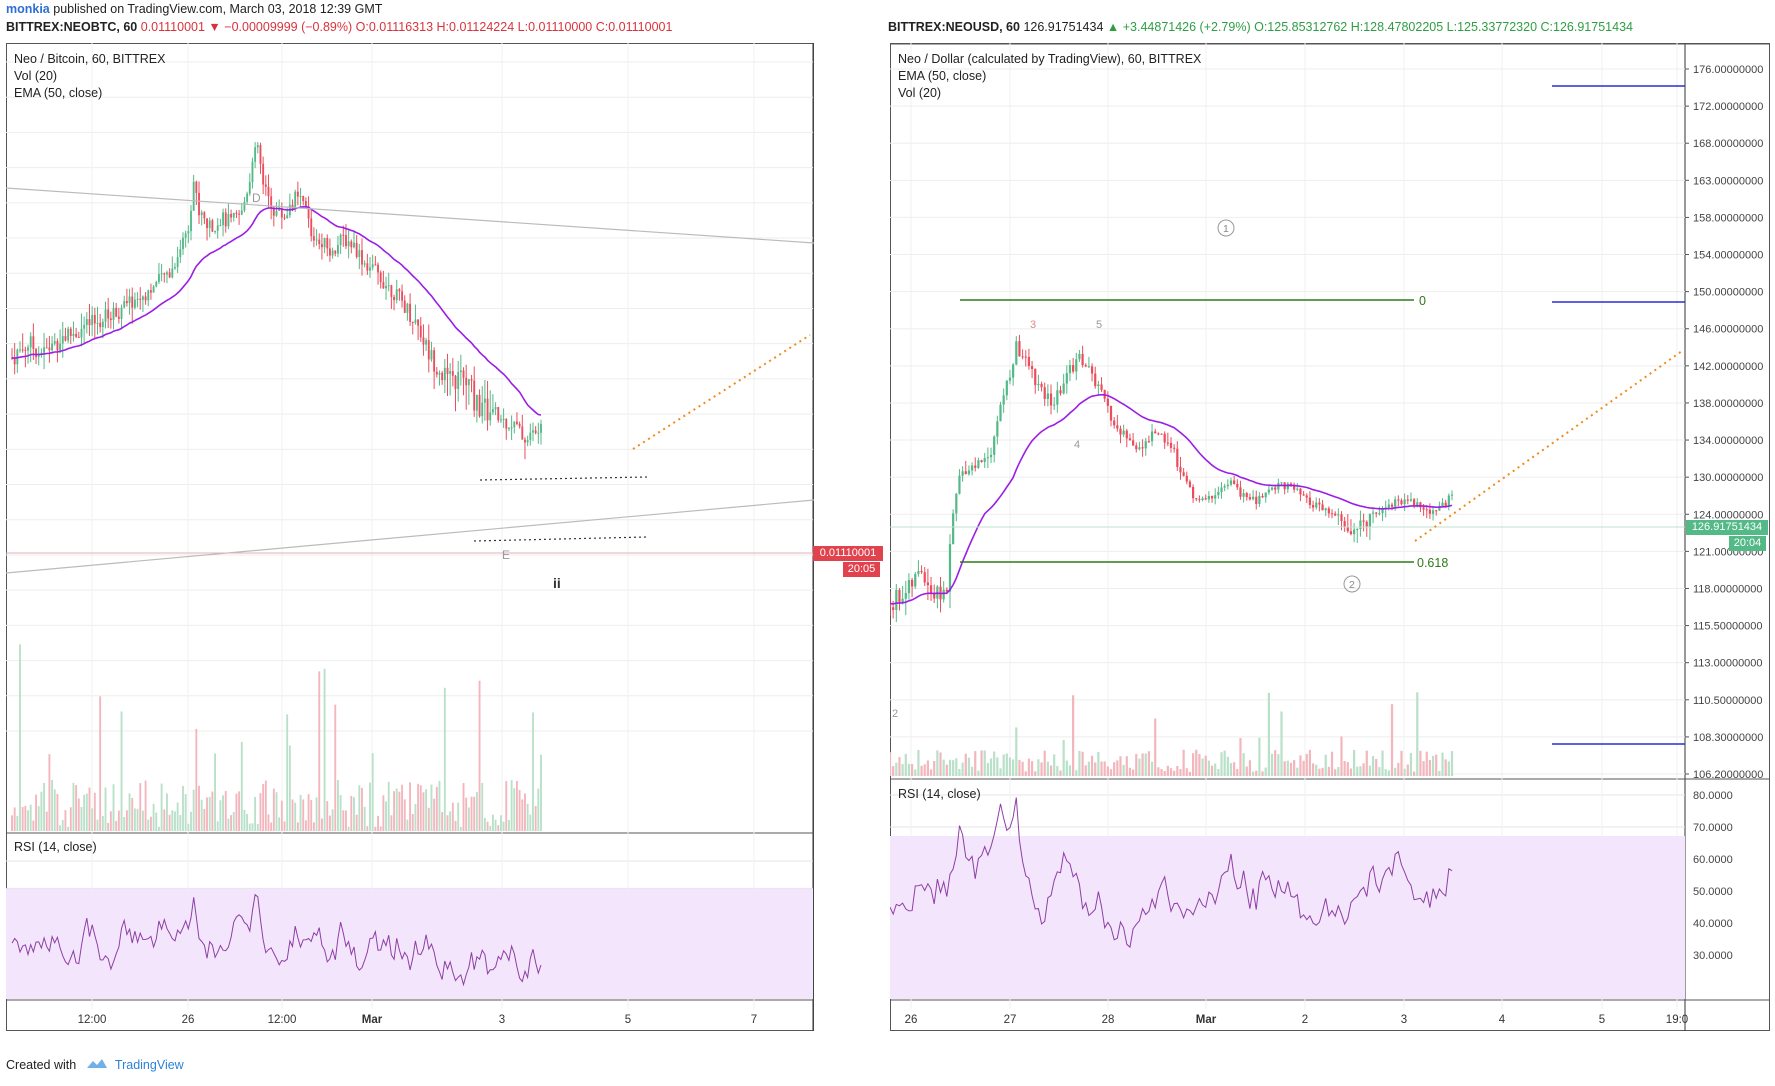 Image resolution: width=1775 pixels, height=1086 pixels. What do you see at coordinates (721, 392) in the screenshot?
I see `left-target-projection` at bounding box center [721, 392].